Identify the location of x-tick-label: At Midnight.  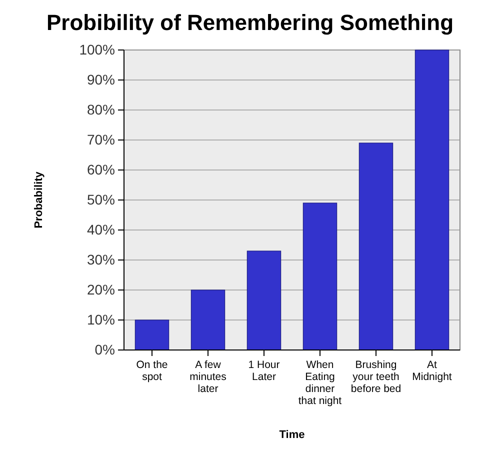
(432, 371).